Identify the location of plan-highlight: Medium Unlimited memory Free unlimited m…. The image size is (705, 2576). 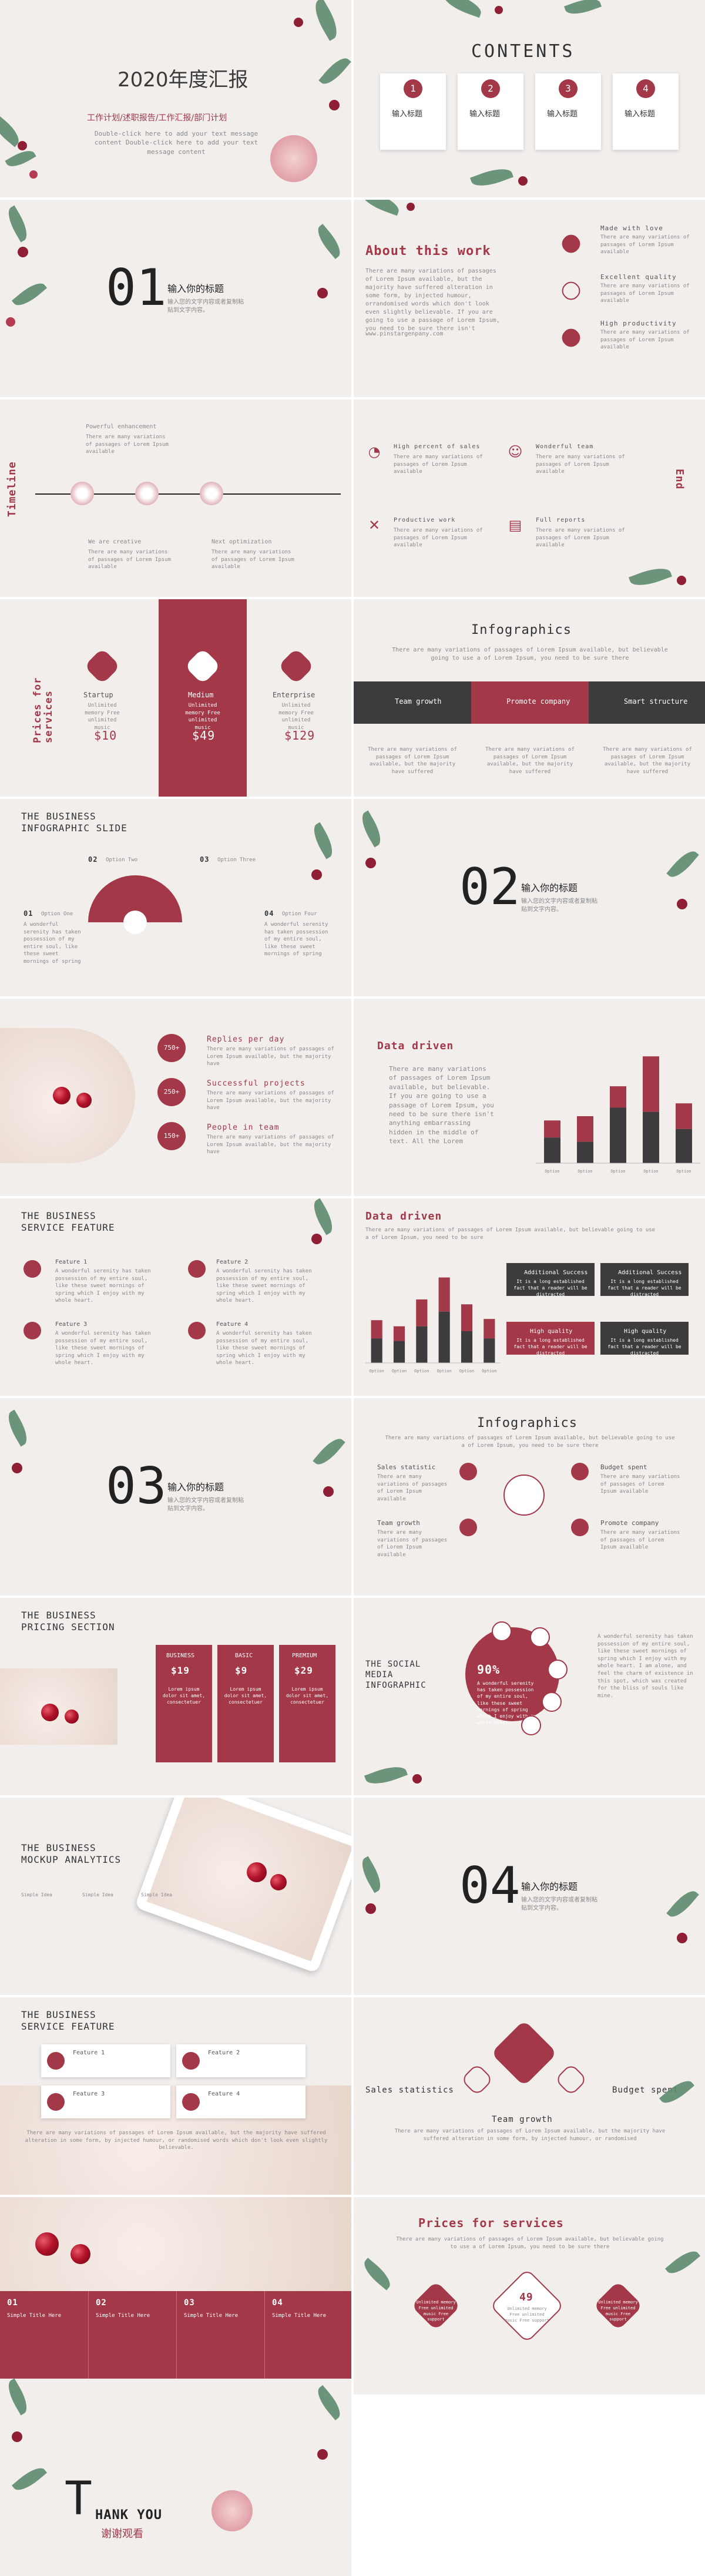
(203, 698).